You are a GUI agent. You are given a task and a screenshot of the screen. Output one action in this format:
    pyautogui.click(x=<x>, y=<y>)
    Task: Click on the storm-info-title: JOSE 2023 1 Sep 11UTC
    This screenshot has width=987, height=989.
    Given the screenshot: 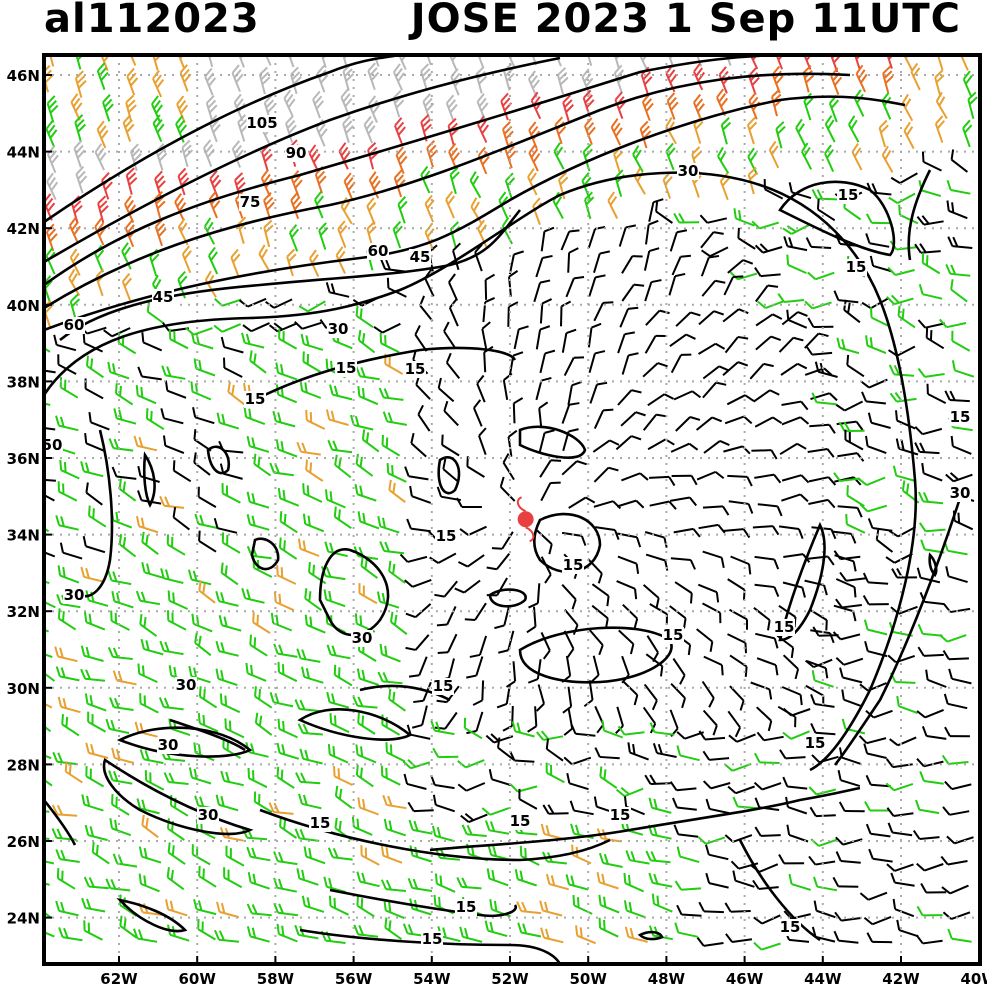 What is the action you would take?
    pyautogui.click(x=685, y=21)
    